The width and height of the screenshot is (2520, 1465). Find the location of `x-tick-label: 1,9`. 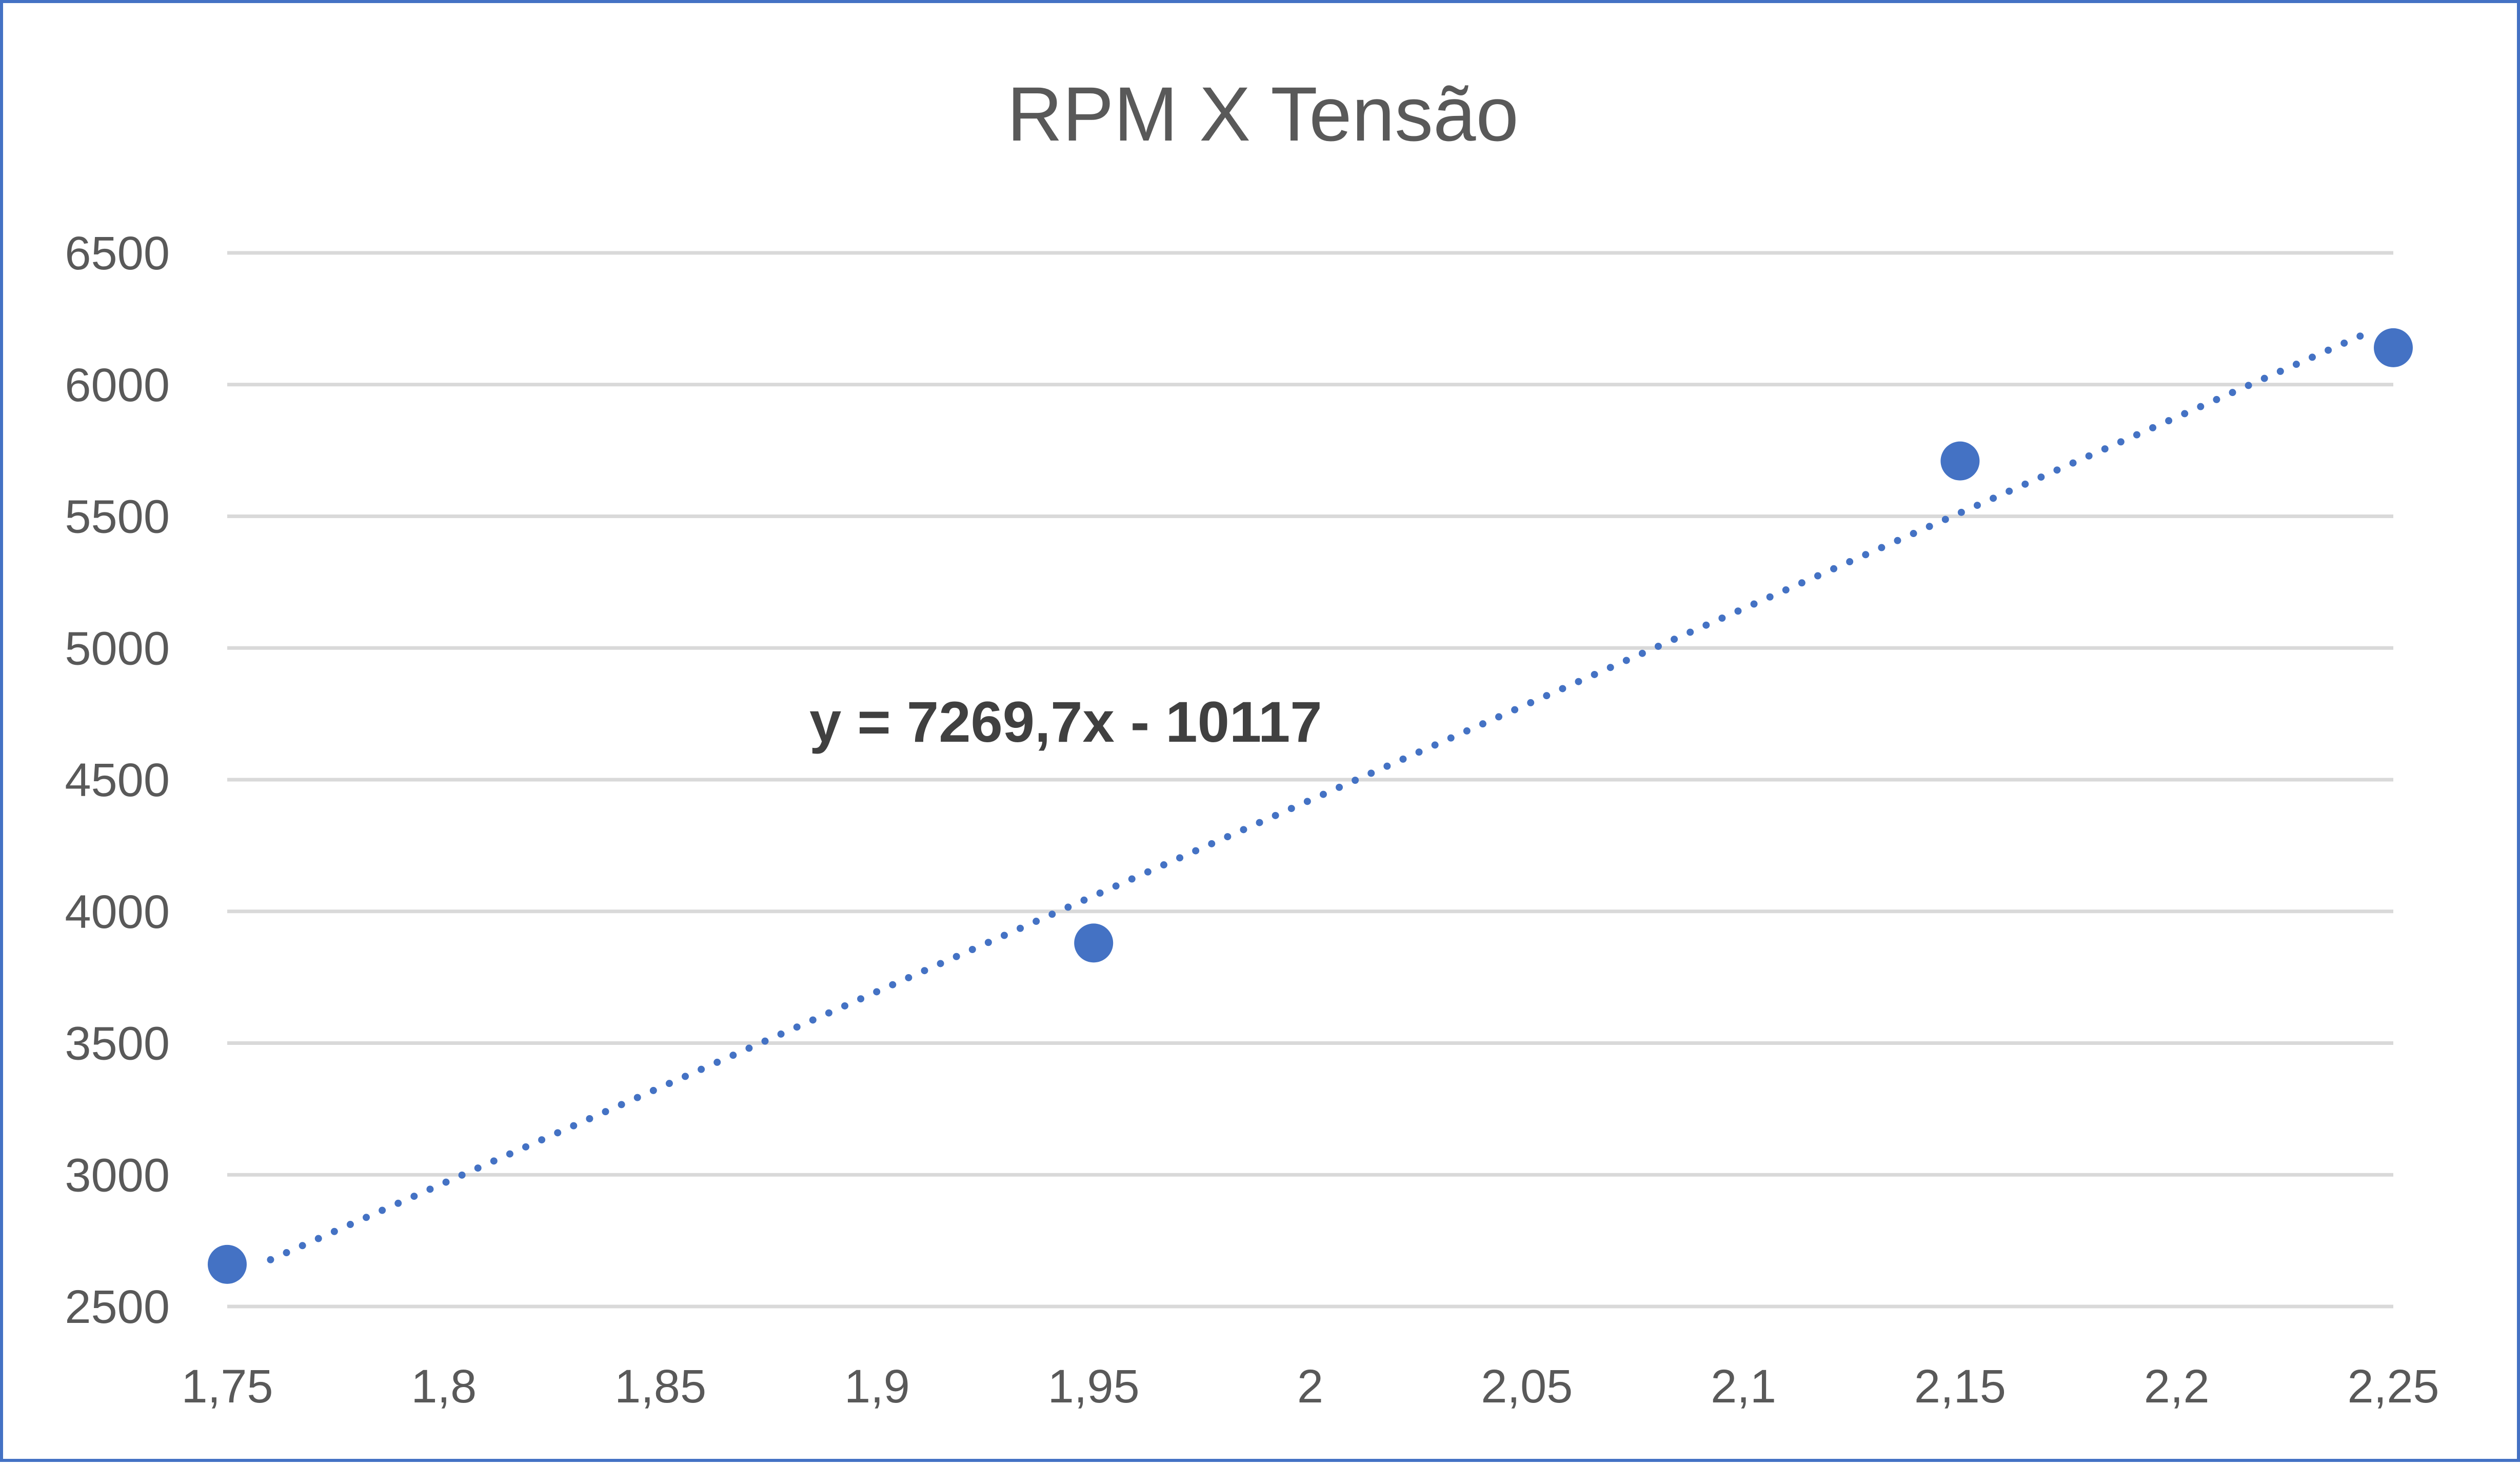

x-tick-label: 1,9 is located at coordinates (877, 1386).